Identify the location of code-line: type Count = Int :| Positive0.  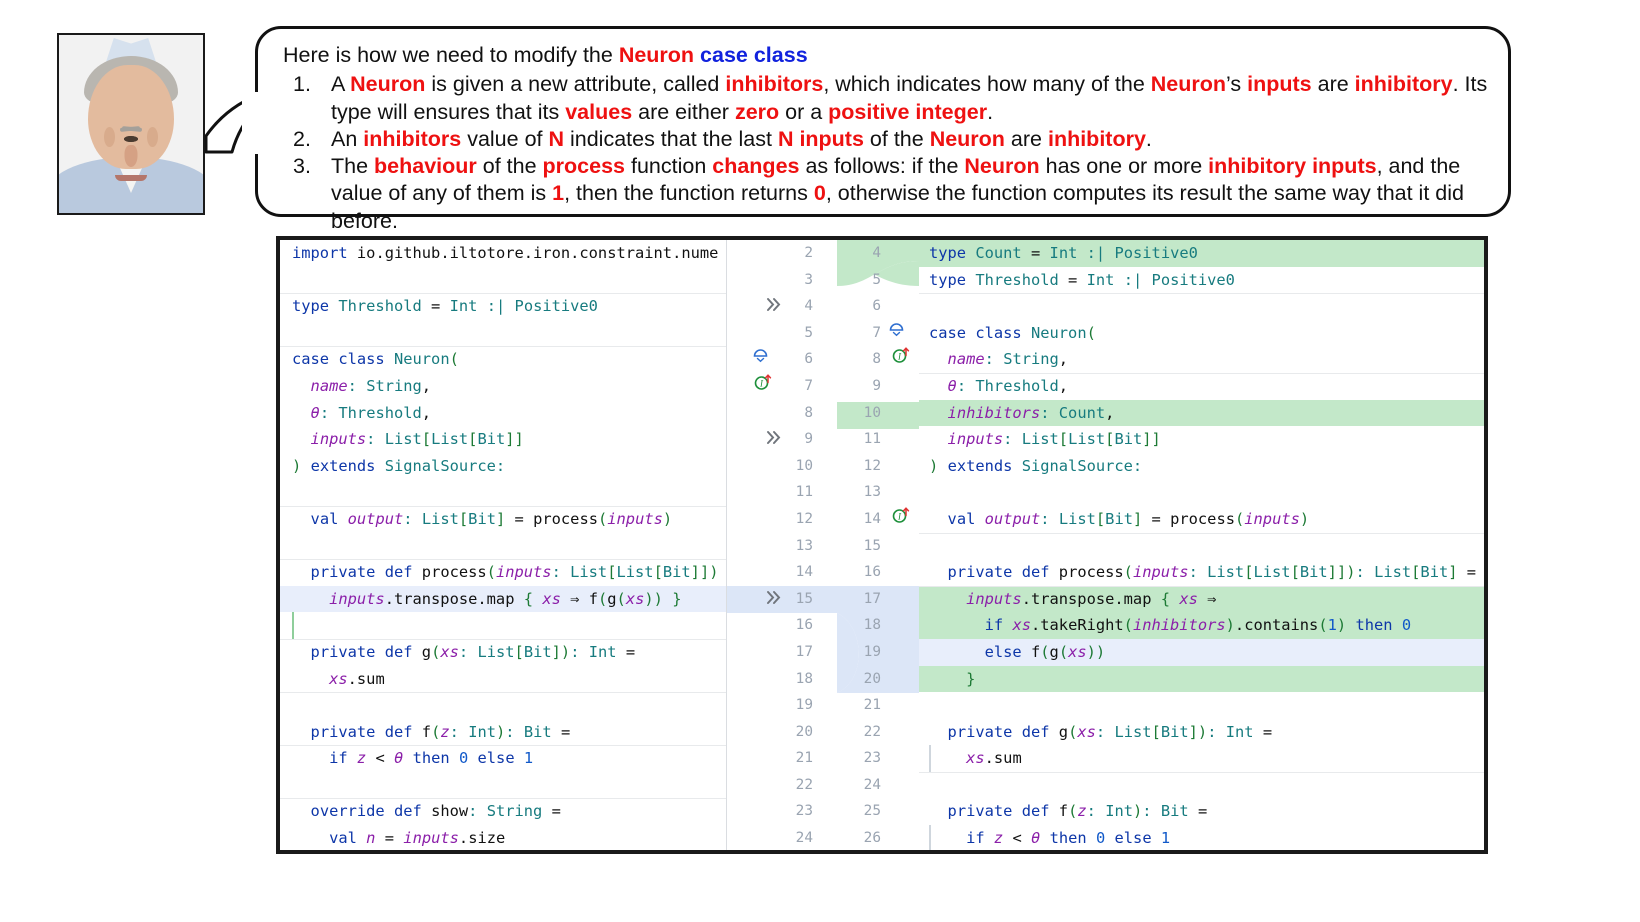
(1201, 253).